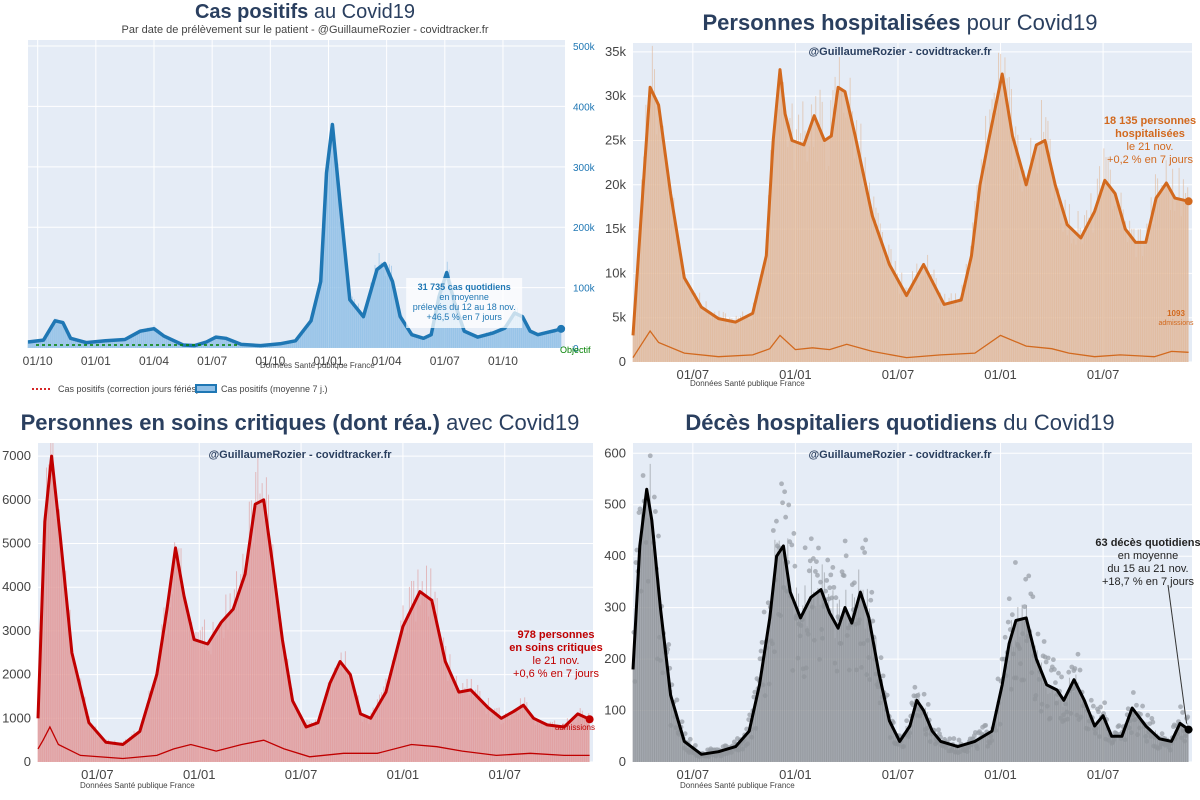 The width and height of the screenshot is (1200, 800). What do you see at coordinates (16, 543) in the screenshot?
I see `y-tick-label: 5000` at bounding box center [16, 543].